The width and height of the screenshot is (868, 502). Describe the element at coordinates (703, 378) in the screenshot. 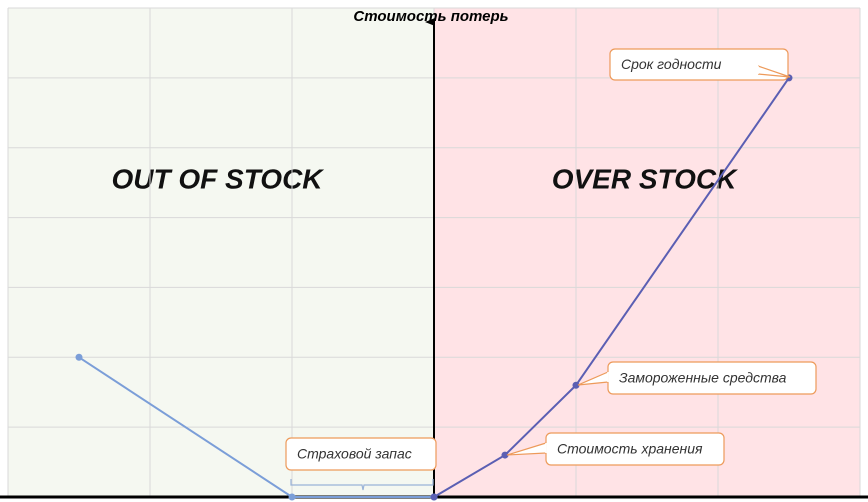

I see `annotation: Замороженные средства` at that location.